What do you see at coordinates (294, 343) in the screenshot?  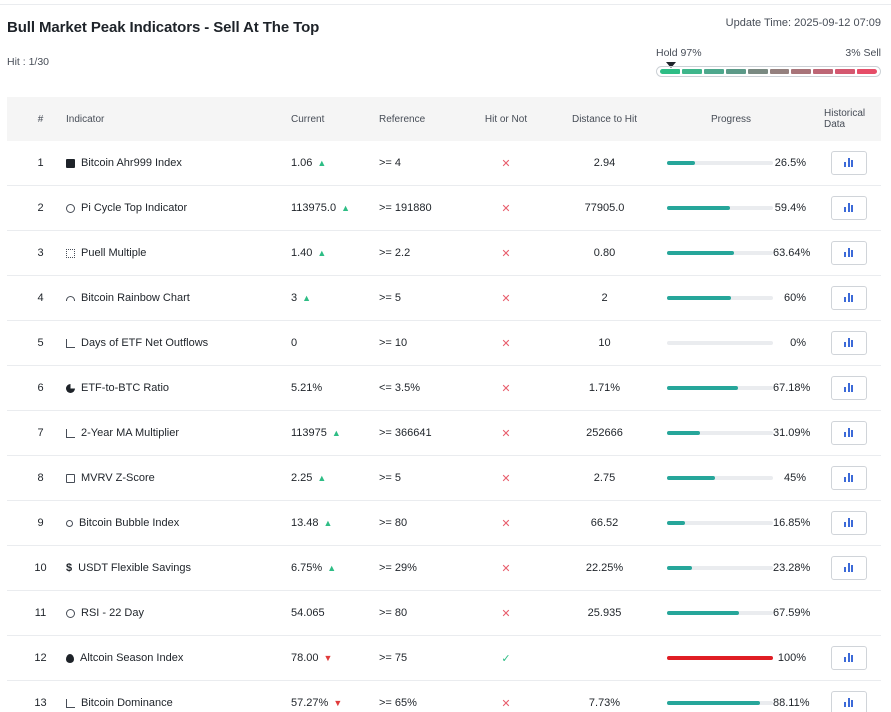 I see `current-value: 0` at bounding box center [294, 343].